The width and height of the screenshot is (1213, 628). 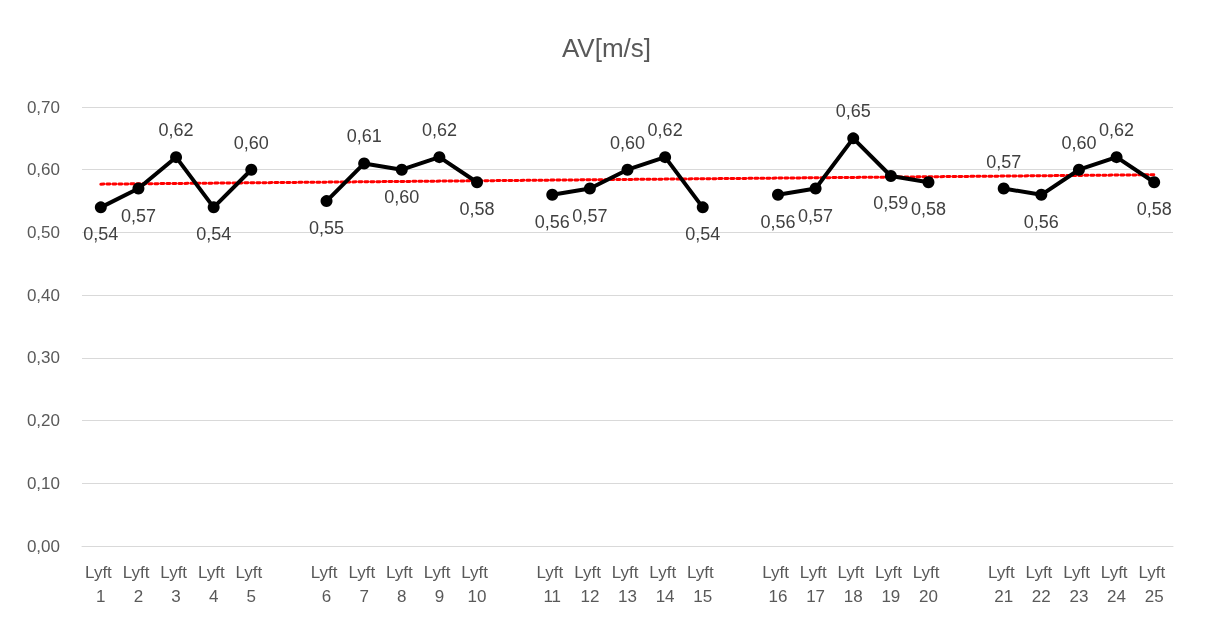 I want to click on y-tick-label: 0,30, so click(x=43, y=358).